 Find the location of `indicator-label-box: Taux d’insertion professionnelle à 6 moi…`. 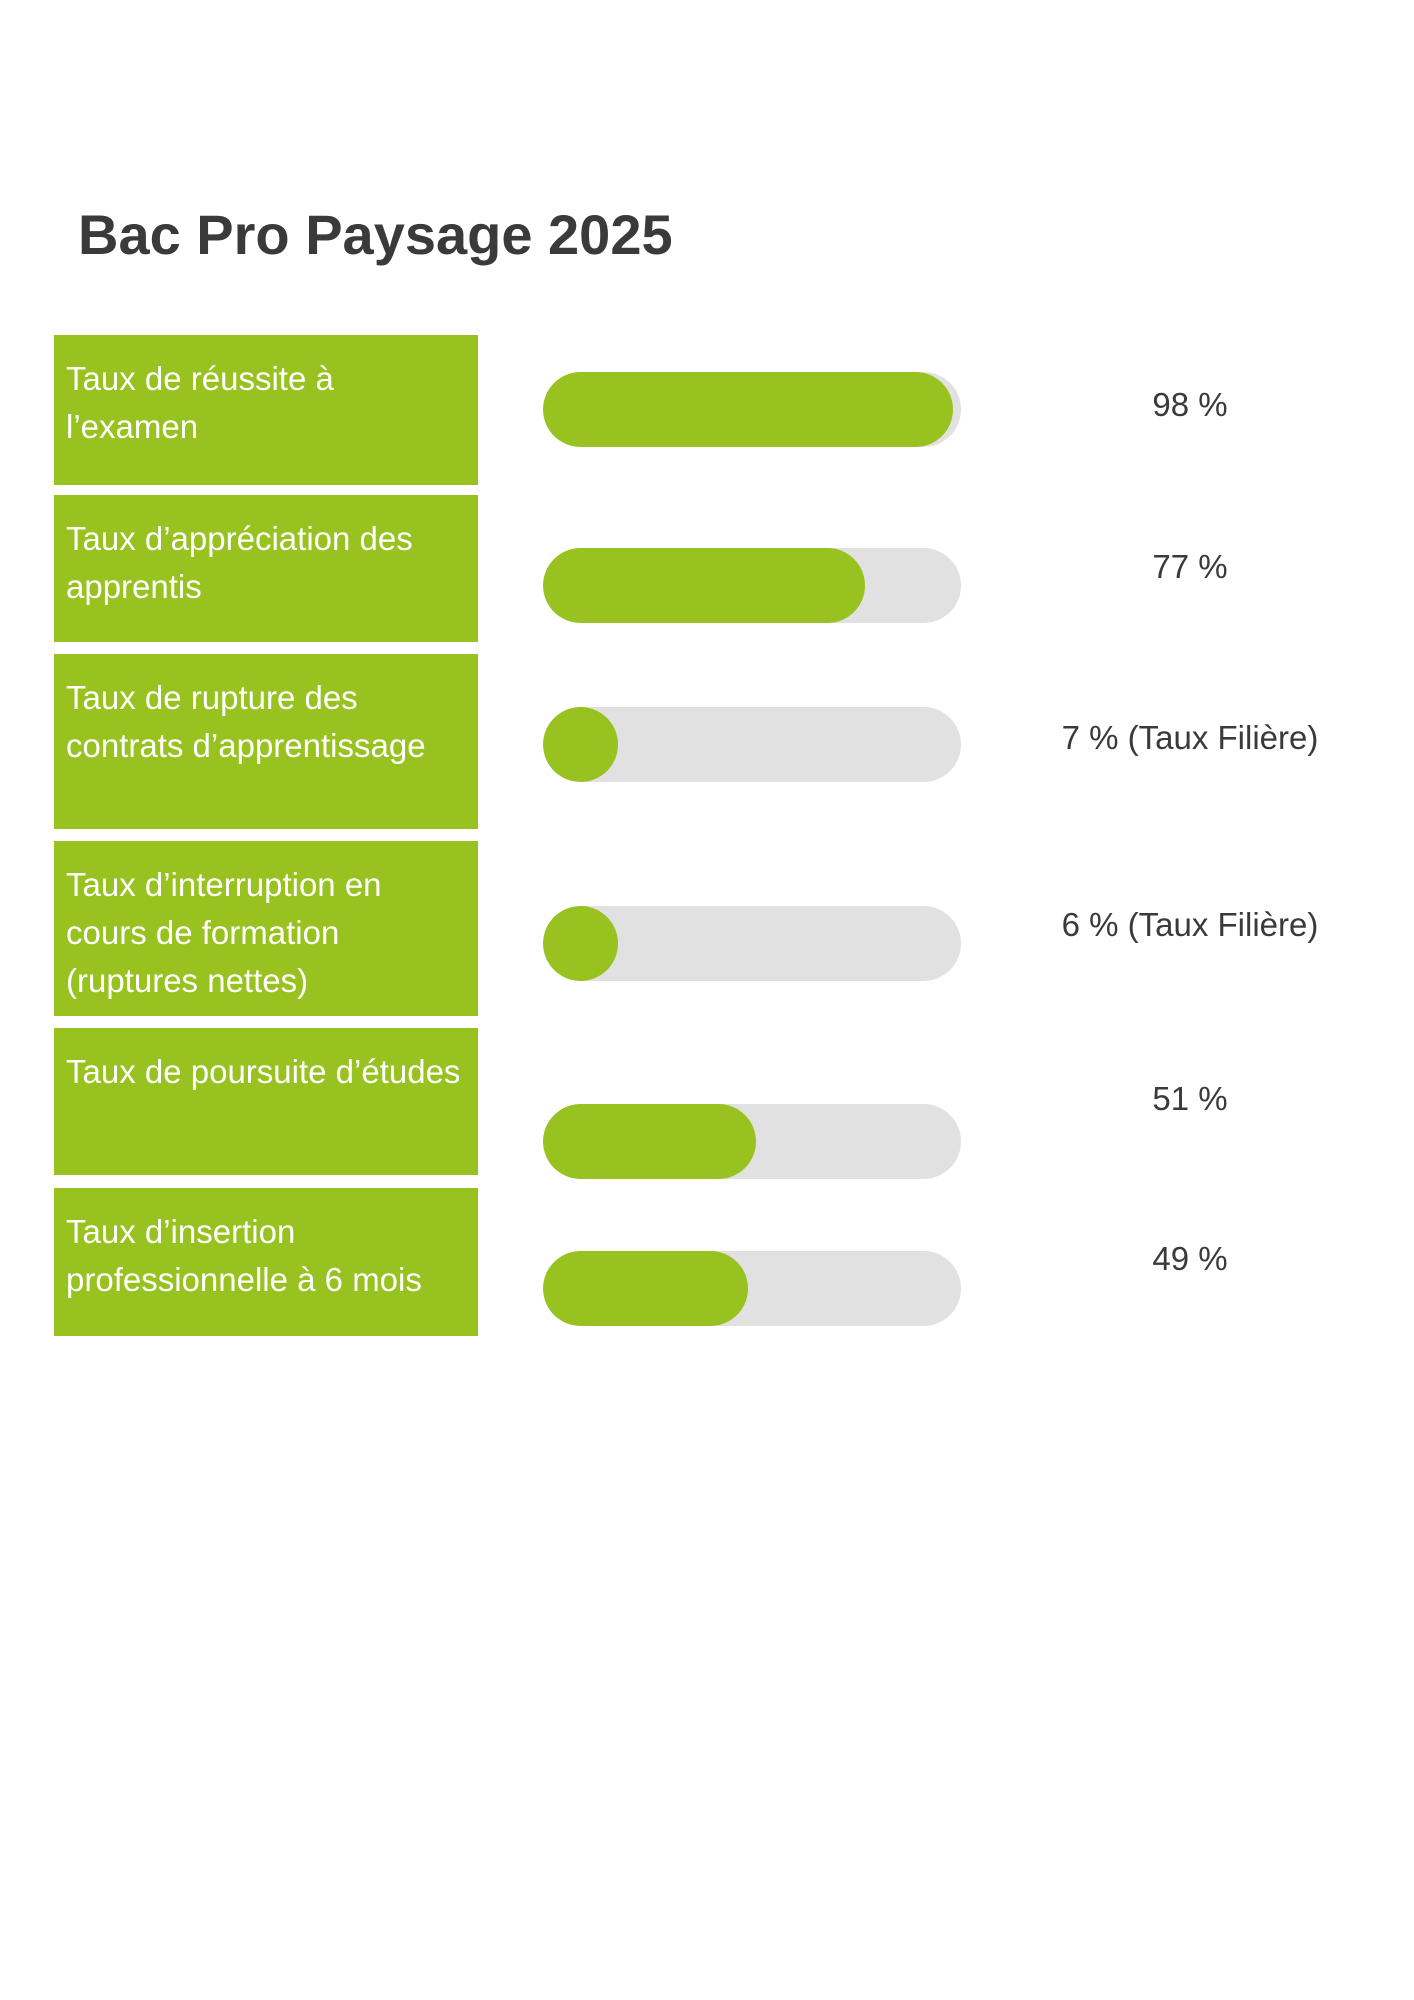

indicator-label-box: Taux d’insertion professionnelle à 6 moi… is located at coordinates (266, 1262).